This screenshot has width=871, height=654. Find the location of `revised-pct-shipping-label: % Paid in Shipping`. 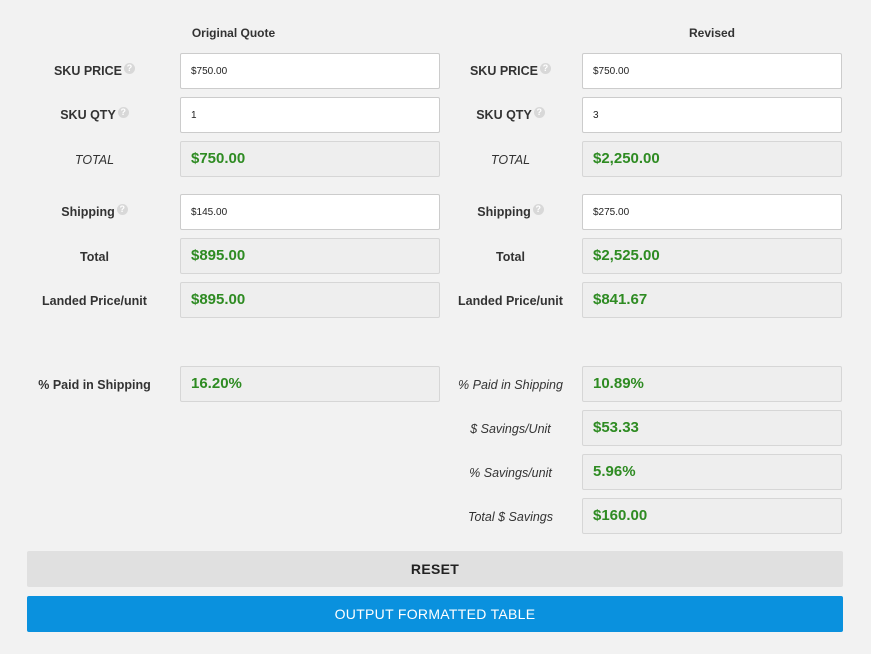

revised-pct-shipping-label: % Paid in Shipping is located at coordinates (510, 385).